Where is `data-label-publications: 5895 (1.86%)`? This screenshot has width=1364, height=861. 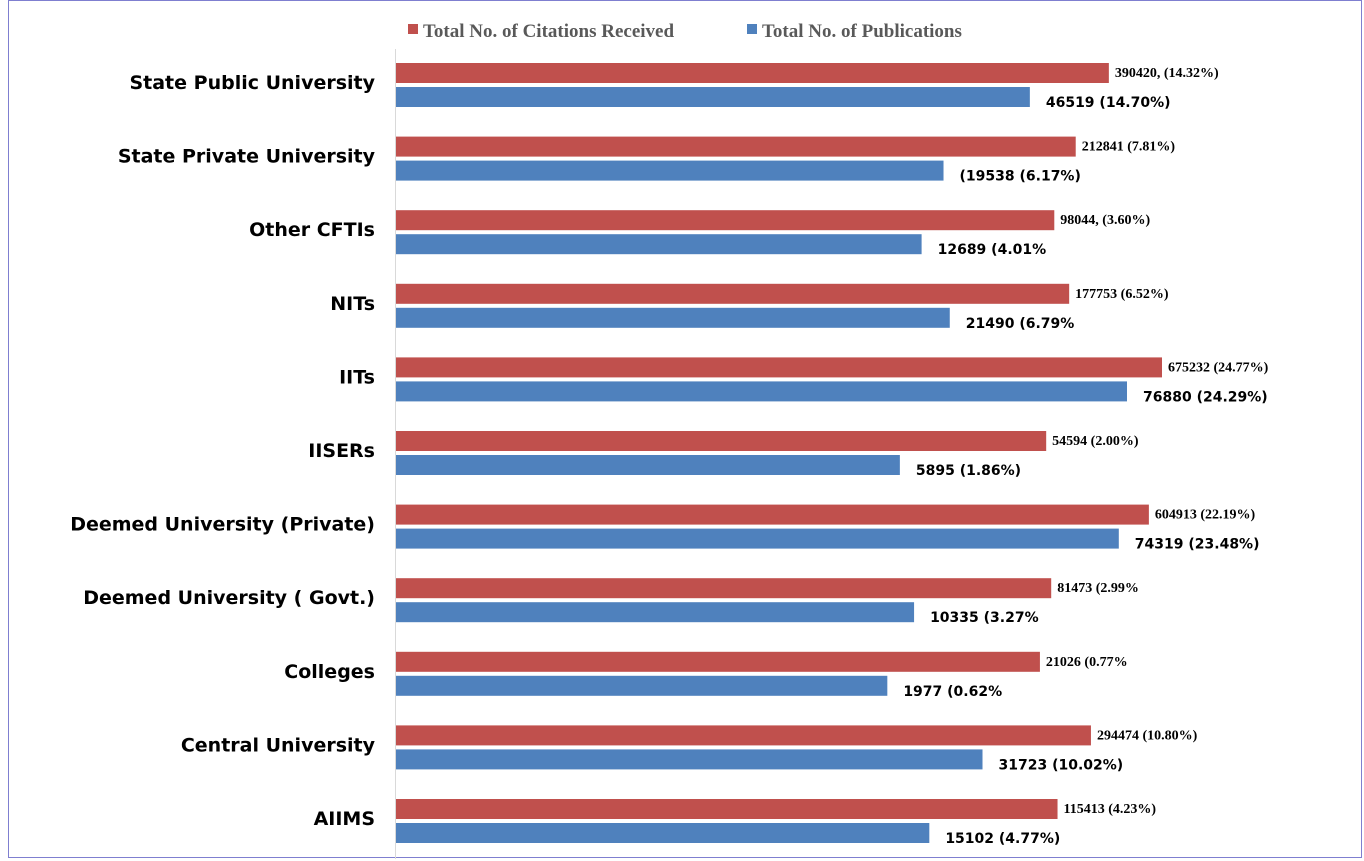
data-label-publications: 5895 (1.86%) is located at coordinates (968, 471).